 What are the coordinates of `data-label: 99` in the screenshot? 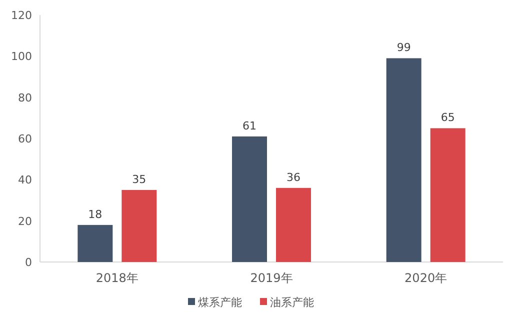 It's located at (403, 47).